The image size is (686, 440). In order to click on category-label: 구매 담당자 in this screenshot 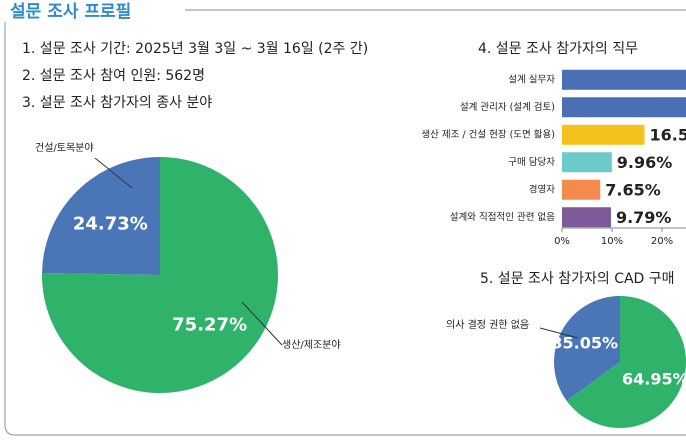, I will do `click(531, 162)`.